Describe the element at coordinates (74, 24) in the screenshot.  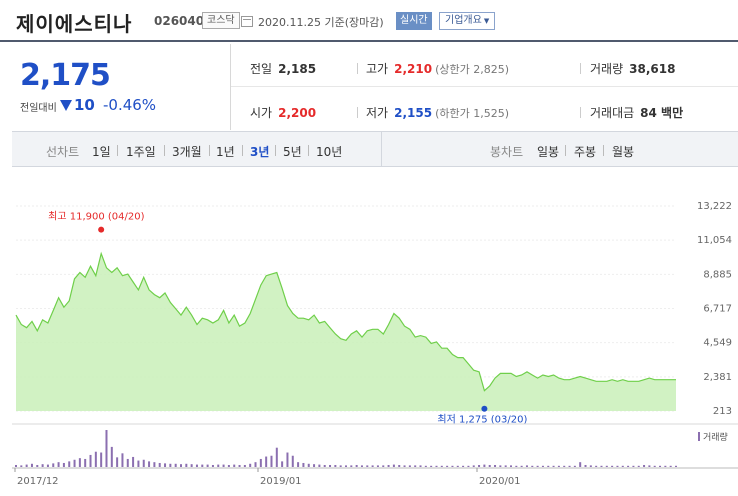
I see `company-name: 제이에스티나` at that location.